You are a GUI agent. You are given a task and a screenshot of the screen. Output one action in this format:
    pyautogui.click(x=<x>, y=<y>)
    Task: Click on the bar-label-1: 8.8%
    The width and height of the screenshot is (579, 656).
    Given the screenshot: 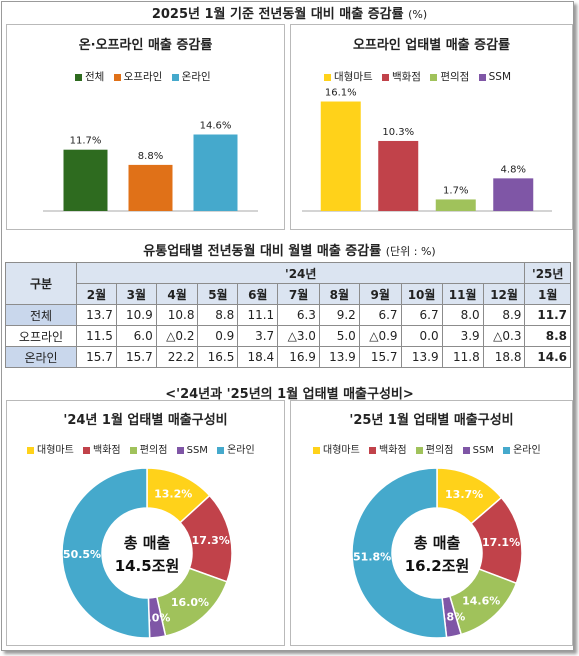 What is the action you would take?
    pyautogui.click(x=150, y=156)
    